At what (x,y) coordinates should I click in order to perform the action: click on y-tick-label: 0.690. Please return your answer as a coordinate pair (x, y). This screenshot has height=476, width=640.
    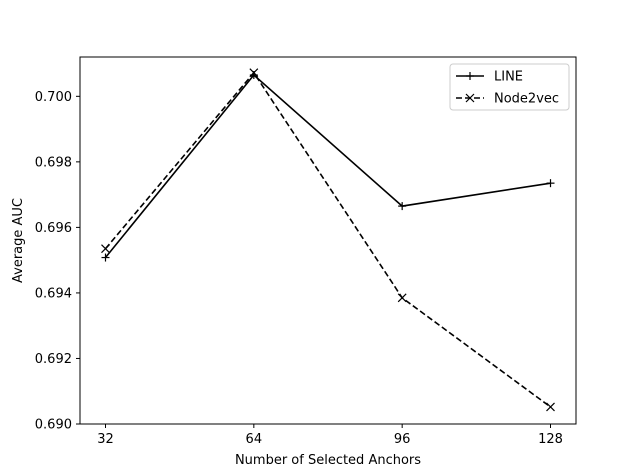
    Looking at the image, I should click on (53, 425).